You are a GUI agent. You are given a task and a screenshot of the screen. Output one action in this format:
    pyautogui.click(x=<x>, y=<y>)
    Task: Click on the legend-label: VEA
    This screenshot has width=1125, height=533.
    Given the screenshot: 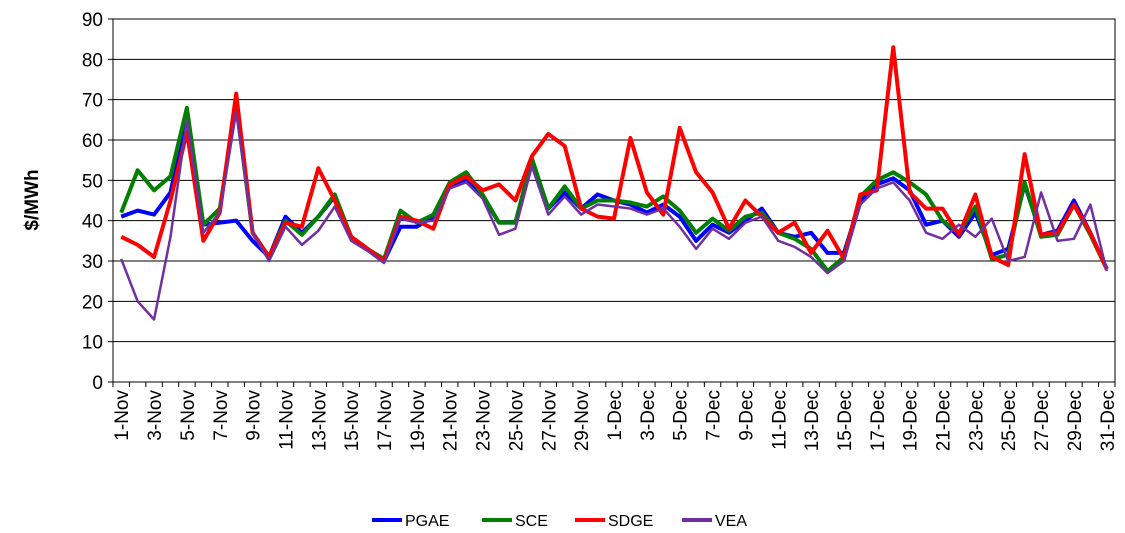 What is the action you would take?
    pyautogui.click(x=731, y=521)
    